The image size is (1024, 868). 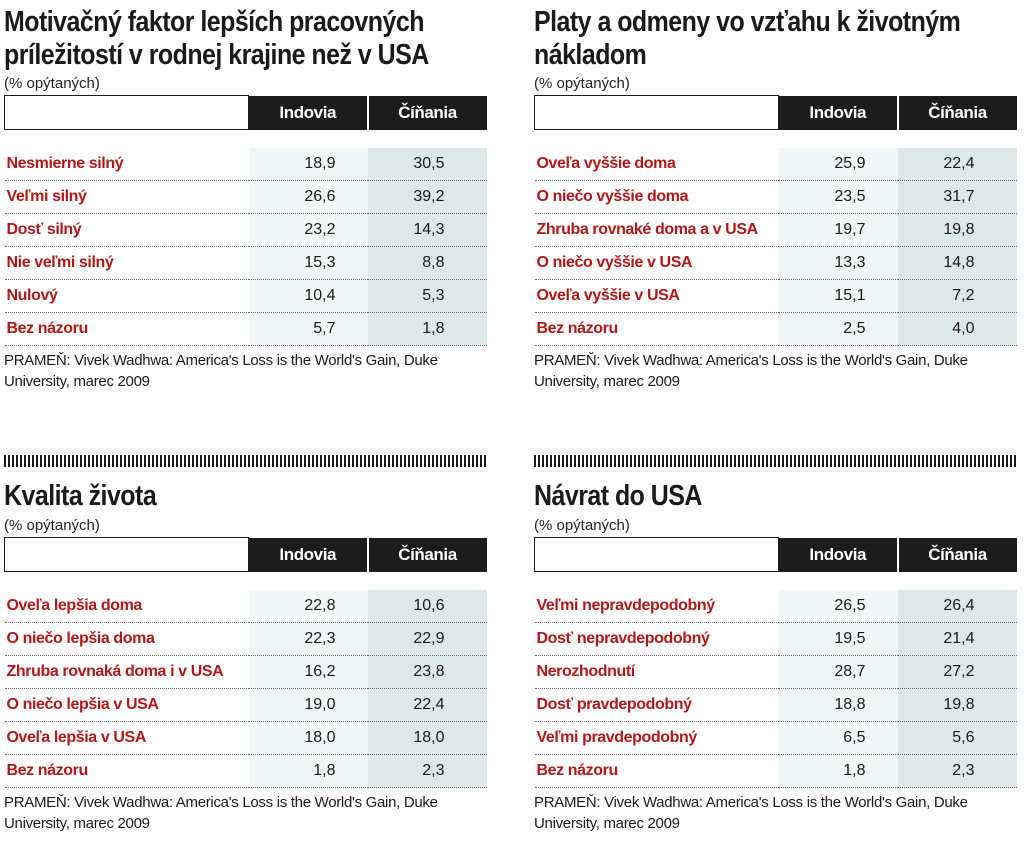 I want to click on row-label: O niečo lepšia v USA, so click(x=126, y=705).